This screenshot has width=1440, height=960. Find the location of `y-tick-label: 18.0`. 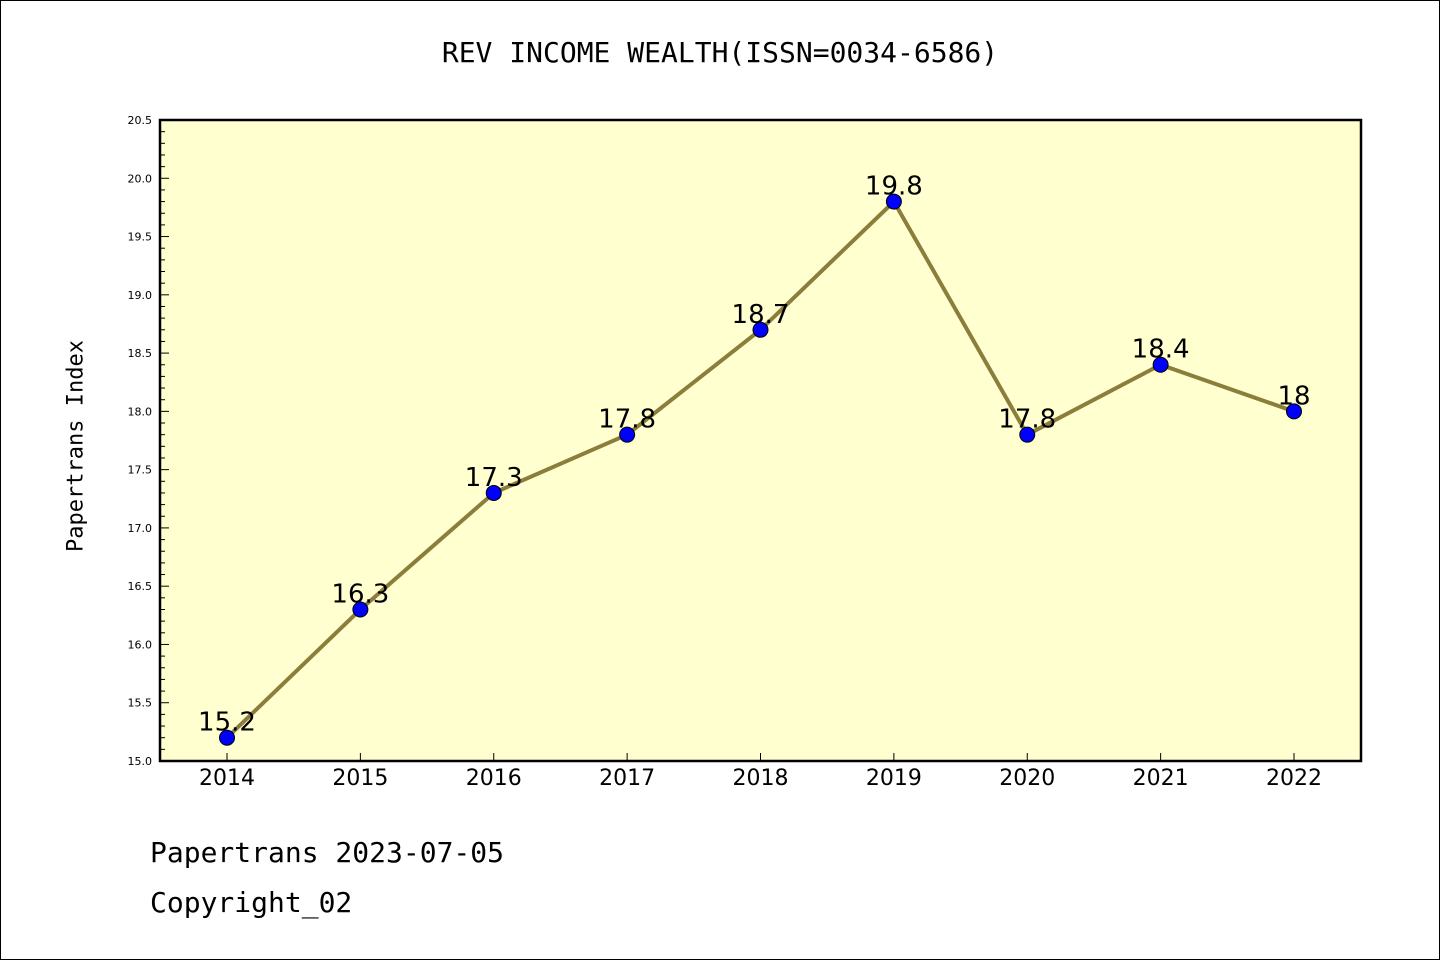

y-tick-label: 18.0 is located at coordinates (140, 411).